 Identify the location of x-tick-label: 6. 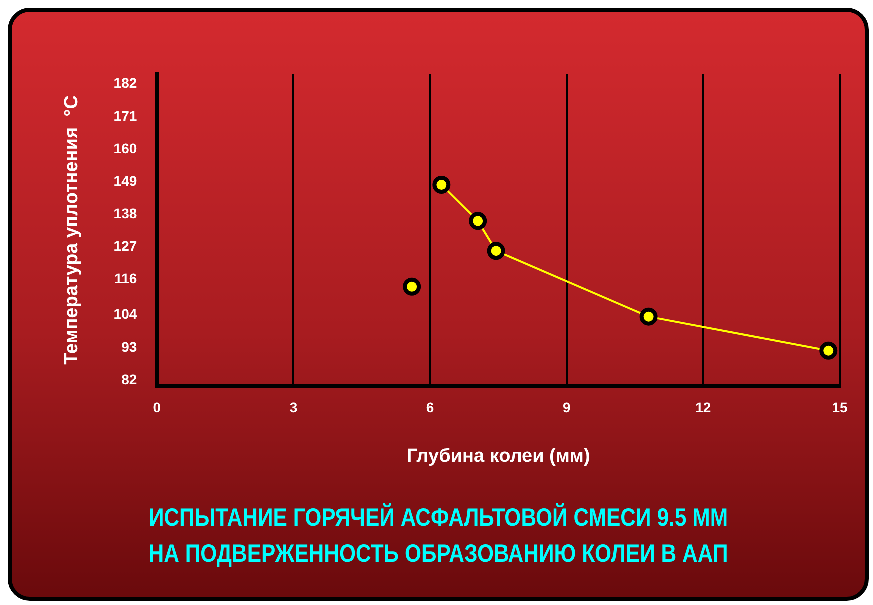
(430, 408).